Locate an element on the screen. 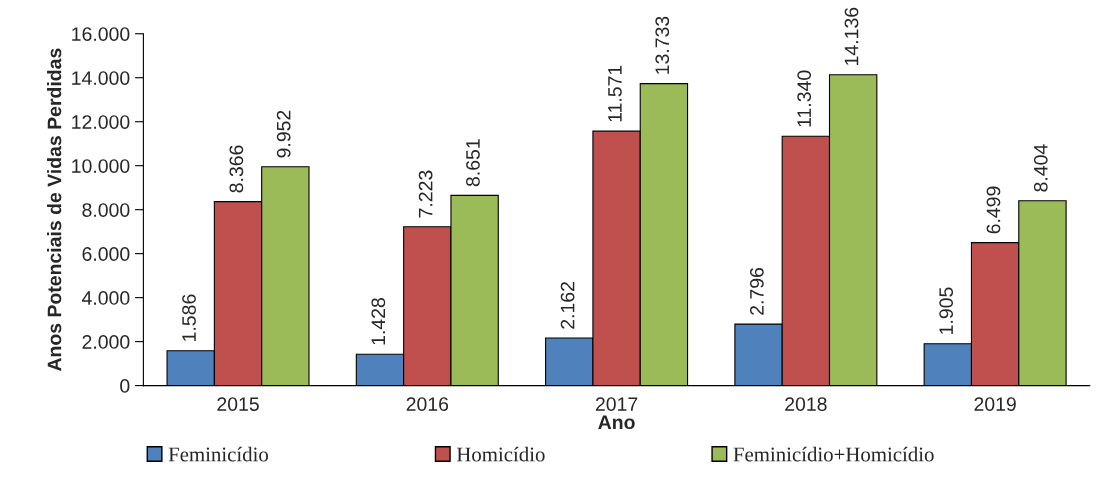 This screenshot has width=1103, height=482. x-tick-label: 2015 is located at coordinates (238, 404).